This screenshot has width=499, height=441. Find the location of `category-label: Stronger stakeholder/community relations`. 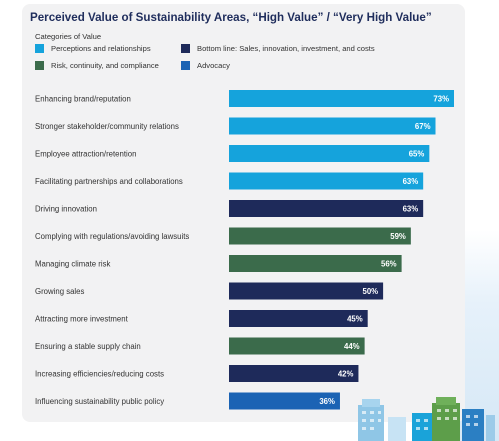

category-label: Stronger stakeholder/community relations is located at coordinates (107, 126).